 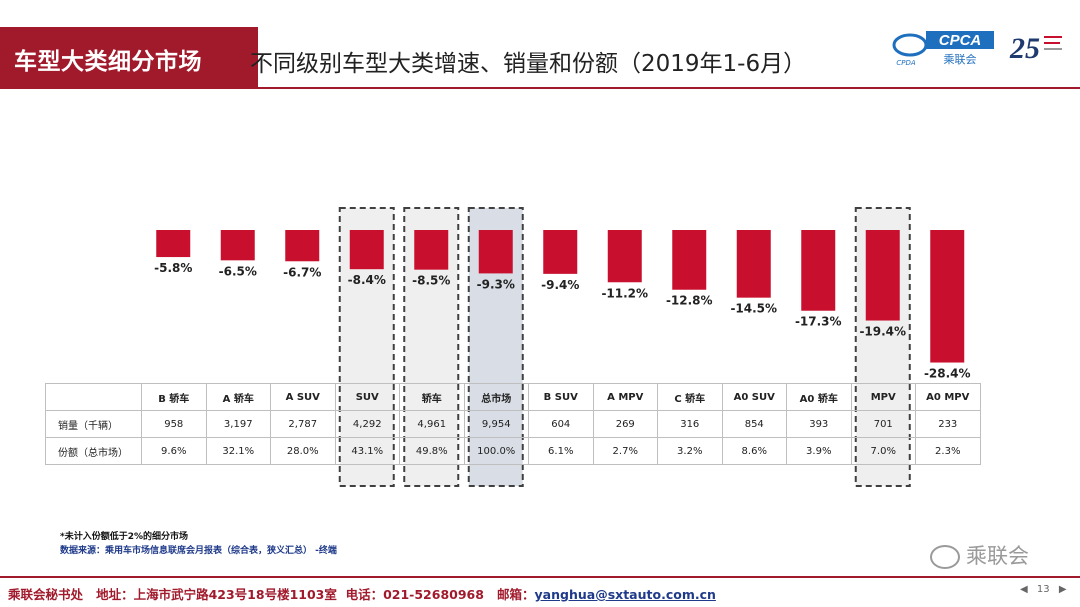 What do you see at coordinates (882, 332) in the screenshot?
I see `bar-label-11: -19.4%` at bounding box center [882, 332].